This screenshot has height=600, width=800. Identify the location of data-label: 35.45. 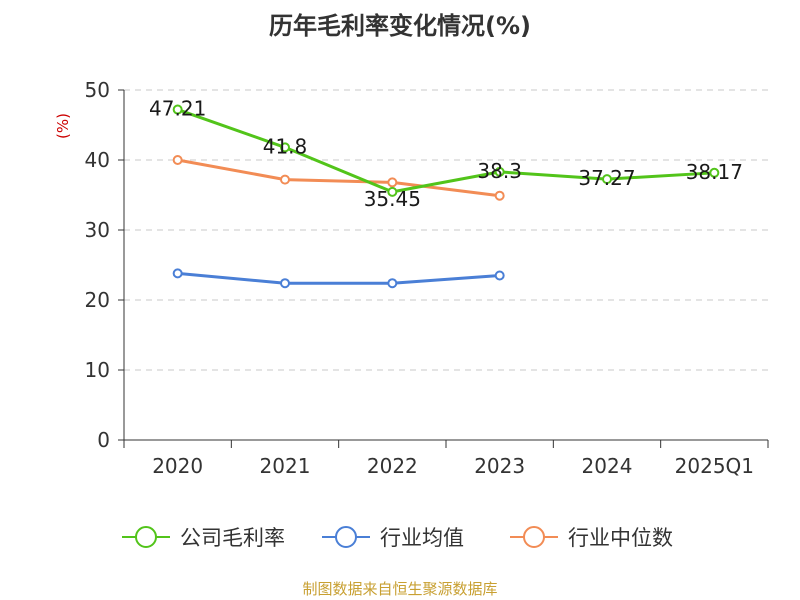
(392, 199).